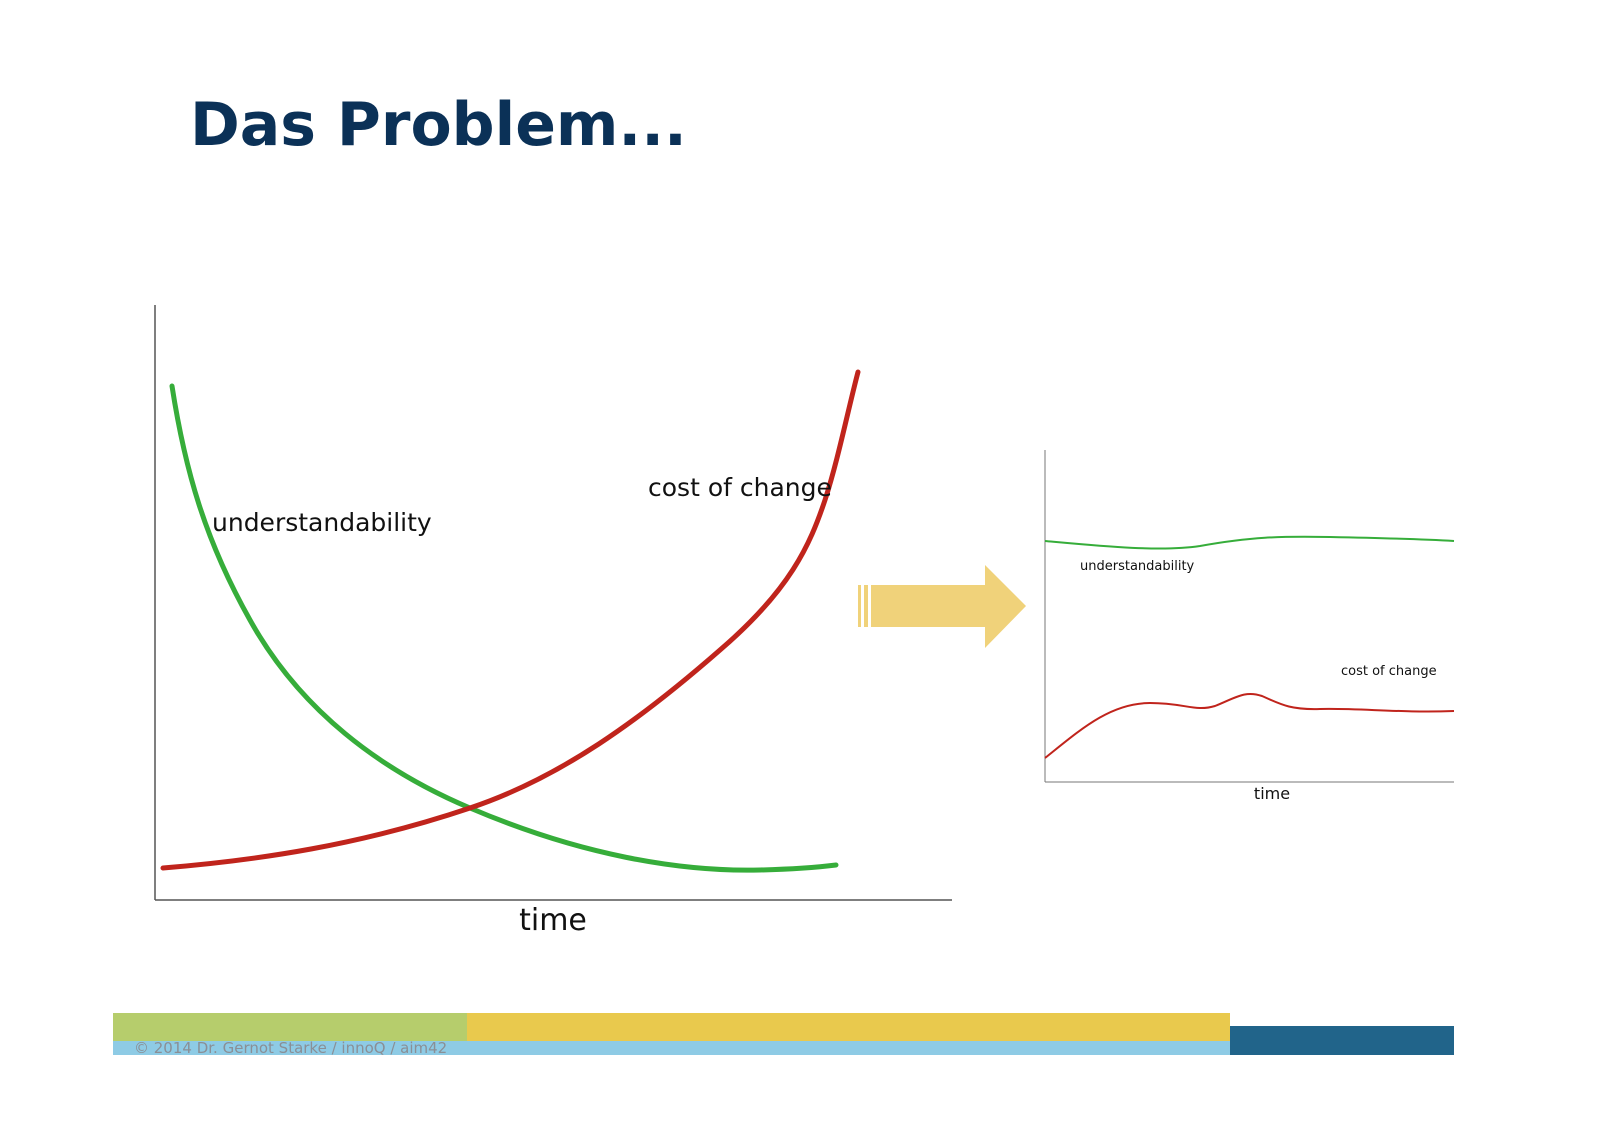  What do you see at coordinates (1249, 725) in the screenshot?
I see `cost-curve` at bounding box center [1249, 725].